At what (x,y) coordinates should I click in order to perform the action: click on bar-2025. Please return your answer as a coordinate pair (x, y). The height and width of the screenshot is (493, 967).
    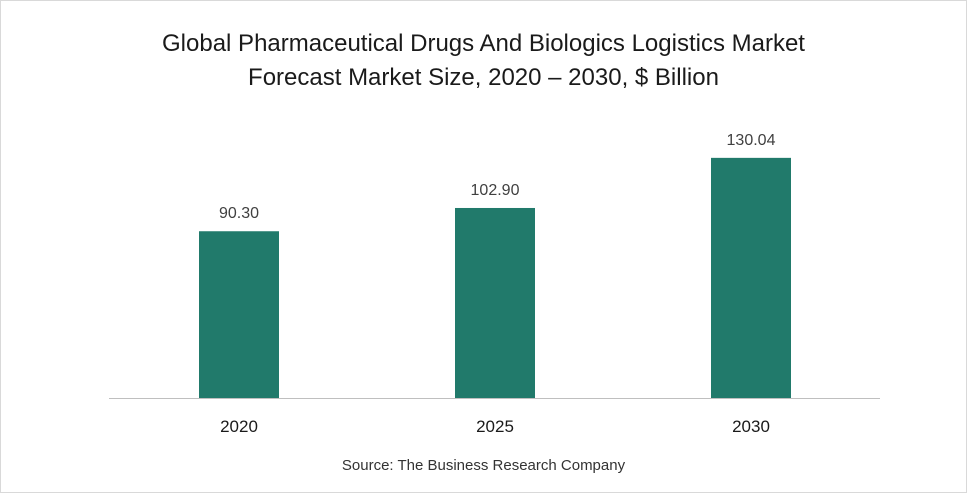
    Looking at the image, I should click on (495, 302).